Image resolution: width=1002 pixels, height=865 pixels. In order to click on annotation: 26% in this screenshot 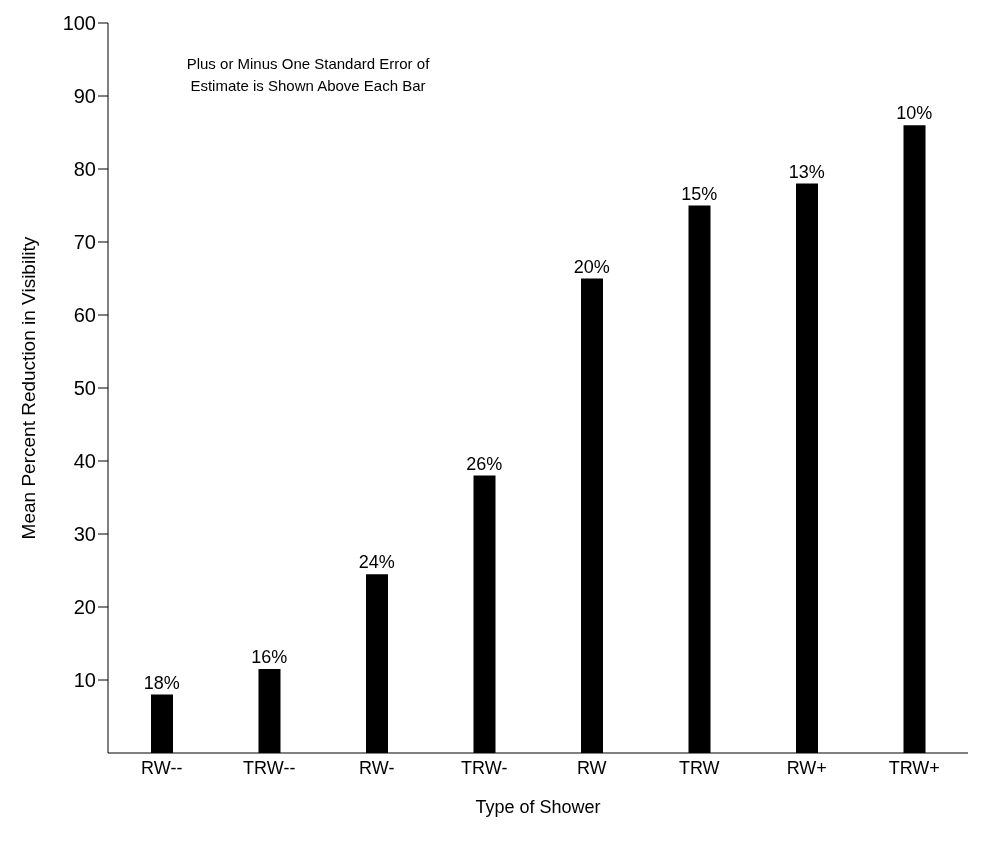, I will do `click(484, 463)`.